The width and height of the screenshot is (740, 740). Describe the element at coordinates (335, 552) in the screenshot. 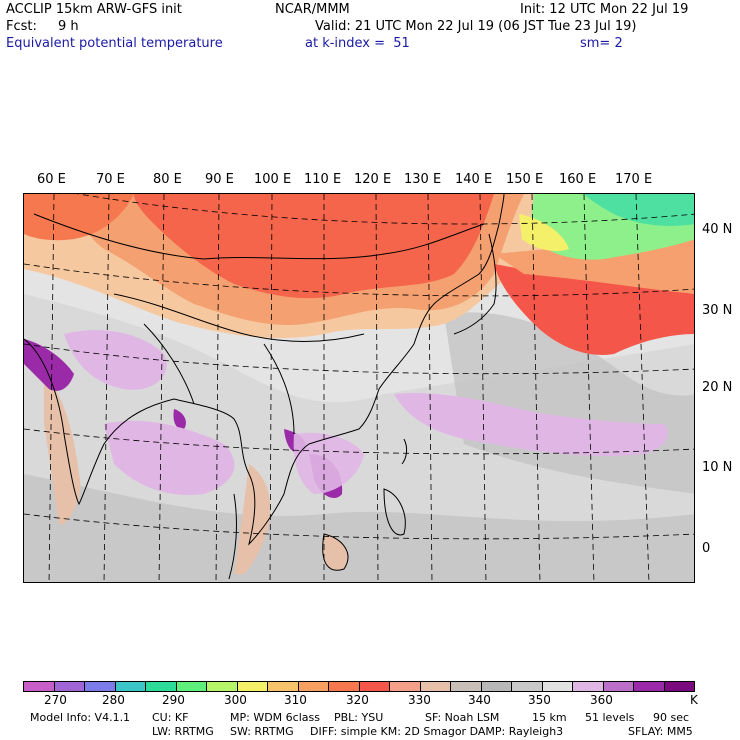

I see `borneo-outline` at that location.